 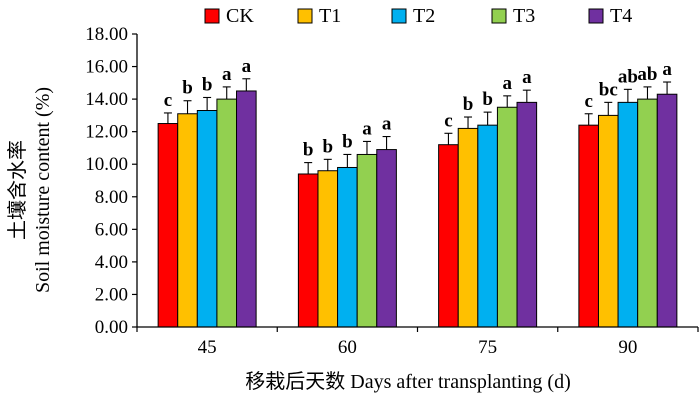 I want to click on legend-label: T4, so click(x=621, y=16).